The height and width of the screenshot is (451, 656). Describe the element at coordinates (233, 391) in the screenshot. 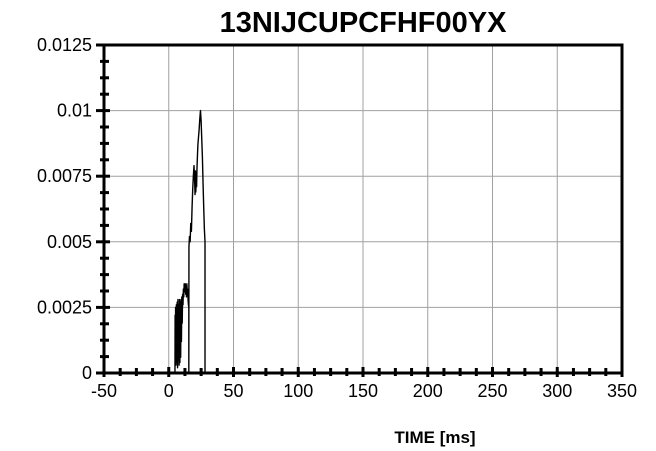

I see `x-tick-label: 50` at that location.